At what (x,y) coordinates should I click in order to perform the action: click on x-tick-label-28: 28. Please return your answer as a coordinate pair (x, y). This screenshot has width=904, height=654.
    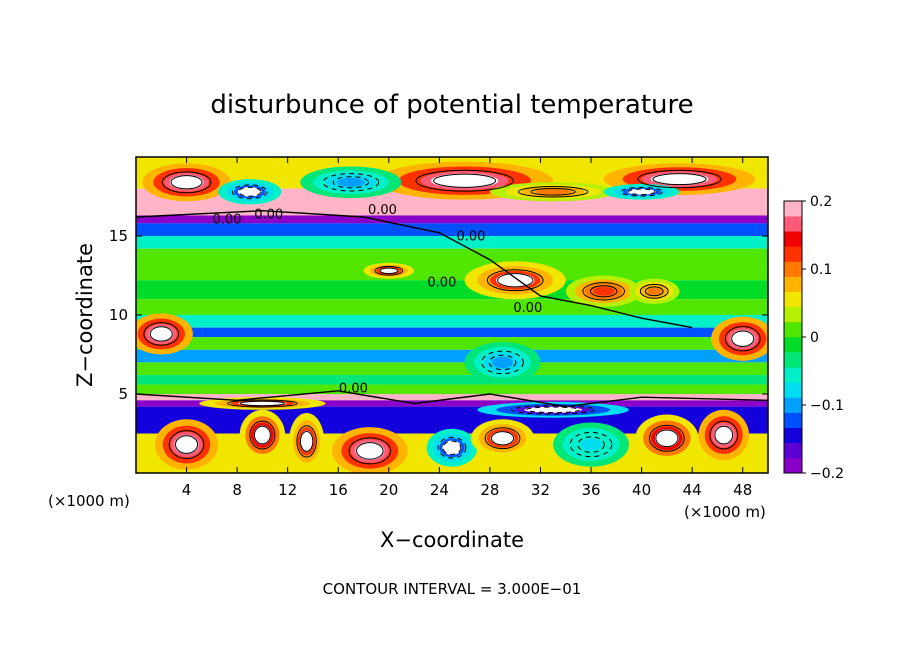
    Looking at the image, I should click on (489, 490).